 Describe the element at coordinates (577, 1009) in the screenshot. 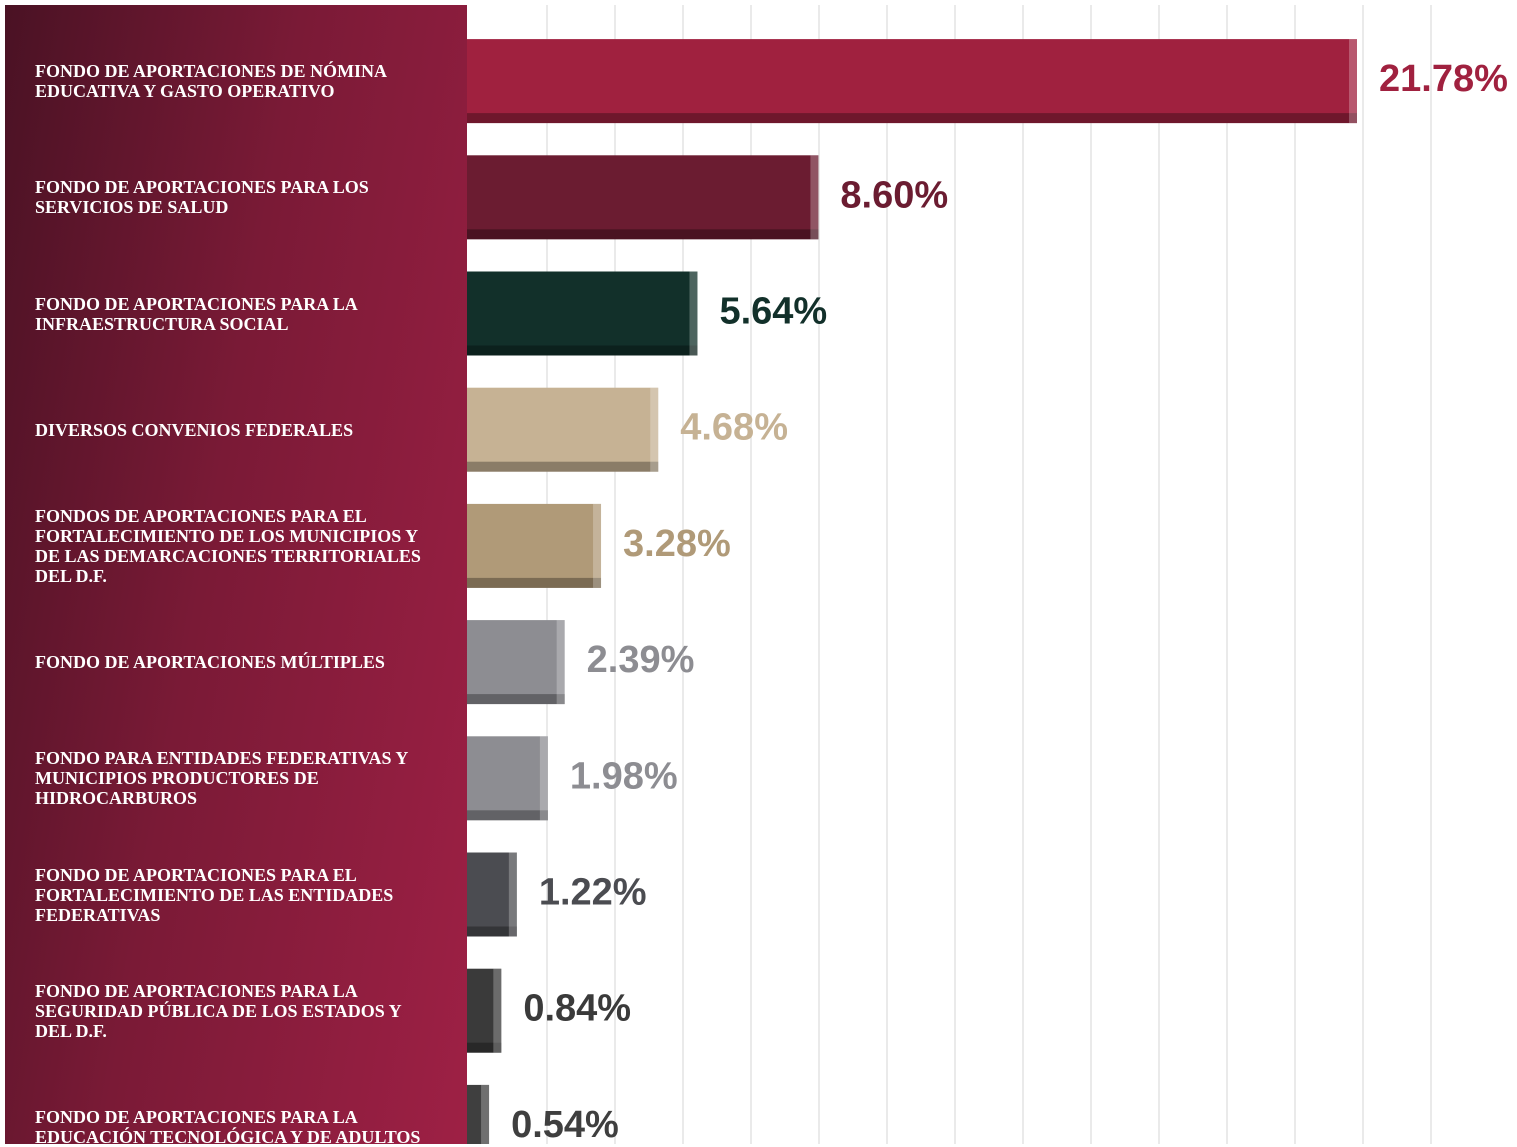

I see `value-label: 0.84%` at that location.